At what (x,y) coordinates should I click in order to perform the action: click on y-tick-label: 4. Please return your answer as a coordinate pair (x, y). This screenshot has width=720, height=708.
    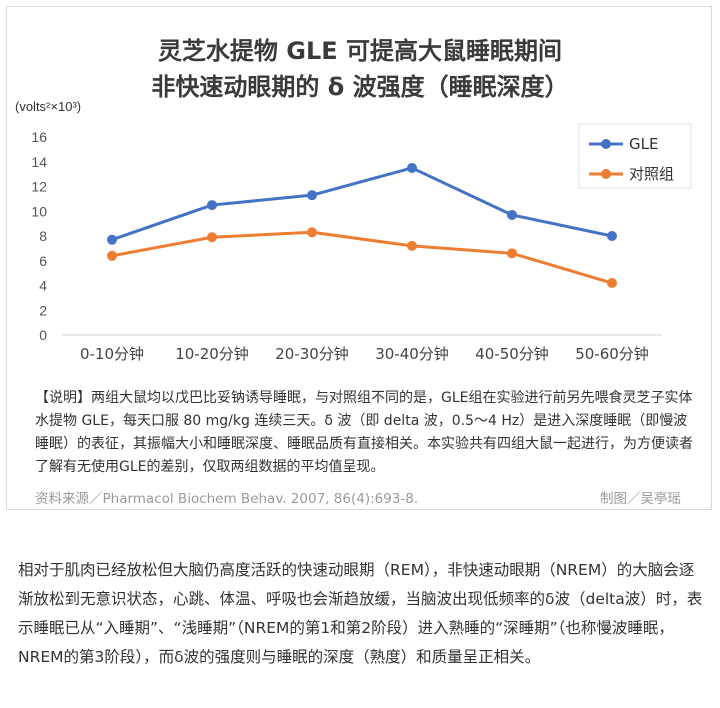
    Looking at the image, I should click on (43, 286).